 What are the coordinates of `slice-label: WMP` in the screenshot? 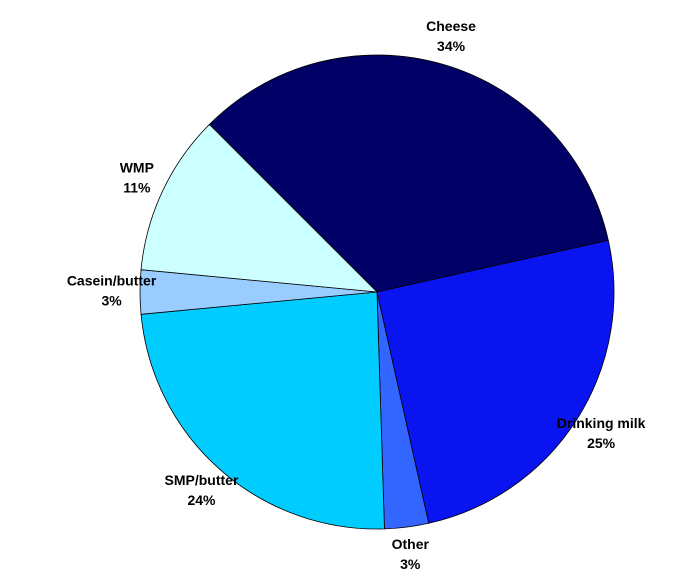 It's located at (137, 168).